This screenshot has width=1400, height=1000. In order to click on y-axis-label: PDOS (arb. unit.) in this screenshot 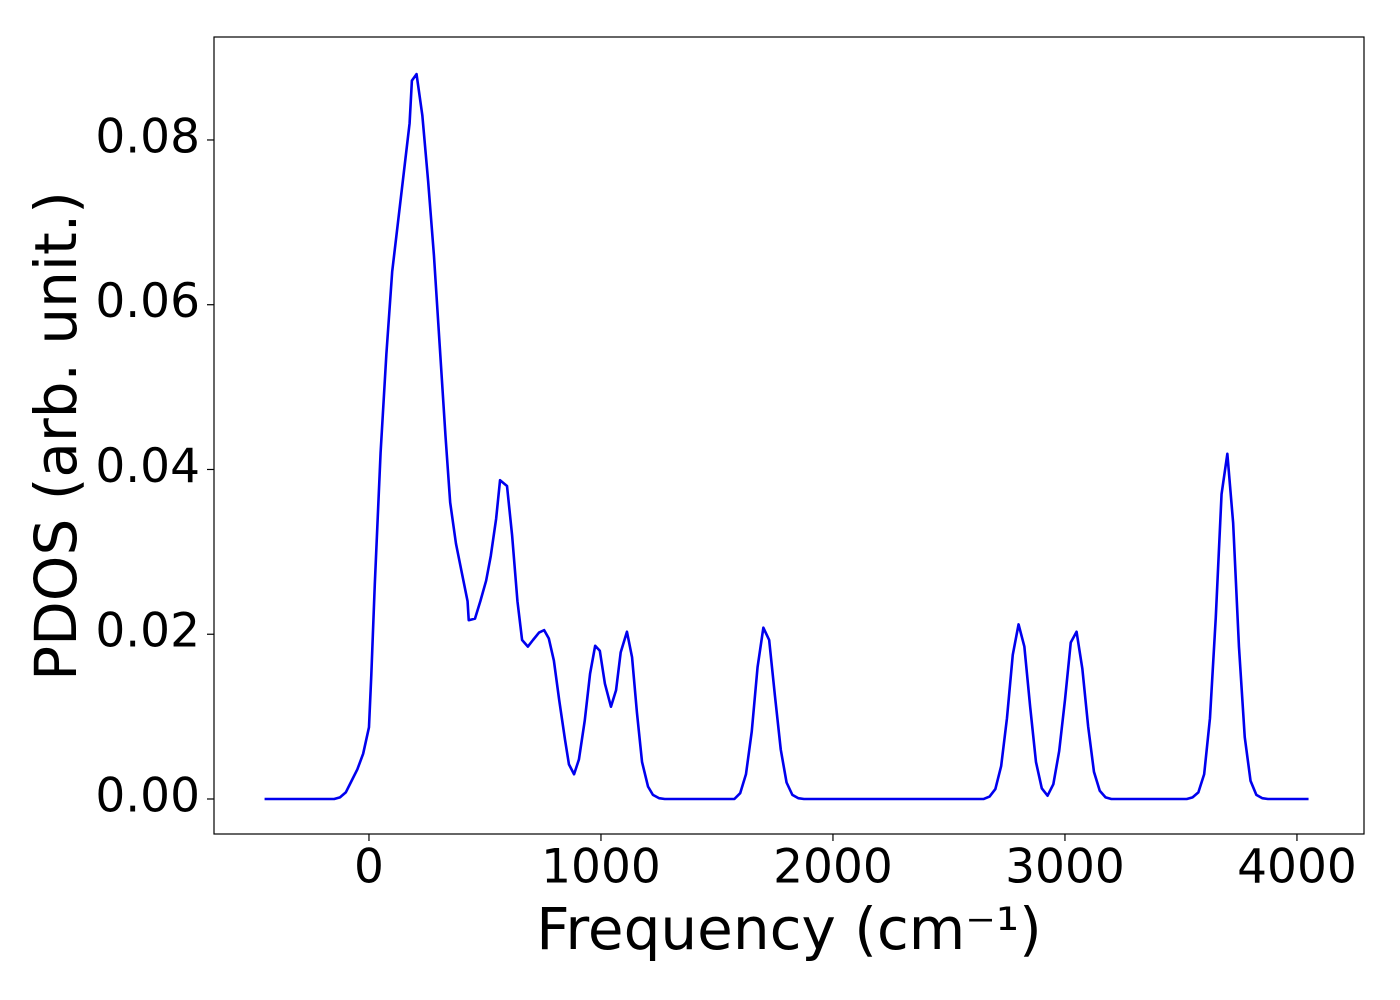, I will do `click(56, 436)`.